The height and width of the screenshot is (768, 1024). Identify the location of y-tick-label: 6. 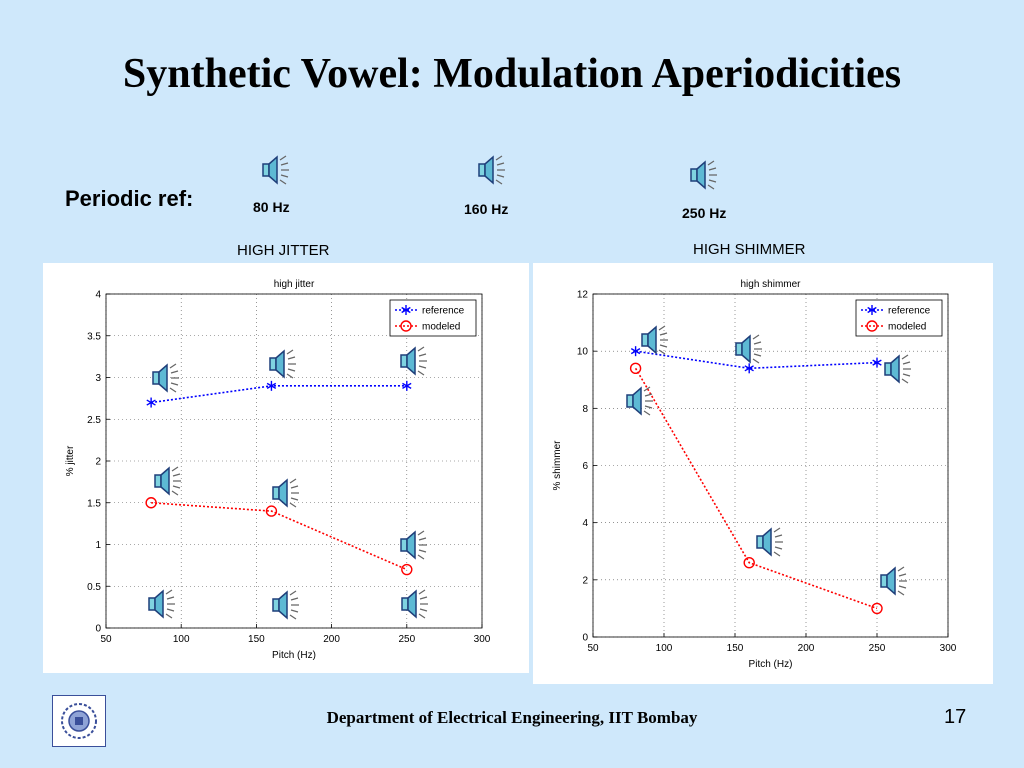
(585, 466).